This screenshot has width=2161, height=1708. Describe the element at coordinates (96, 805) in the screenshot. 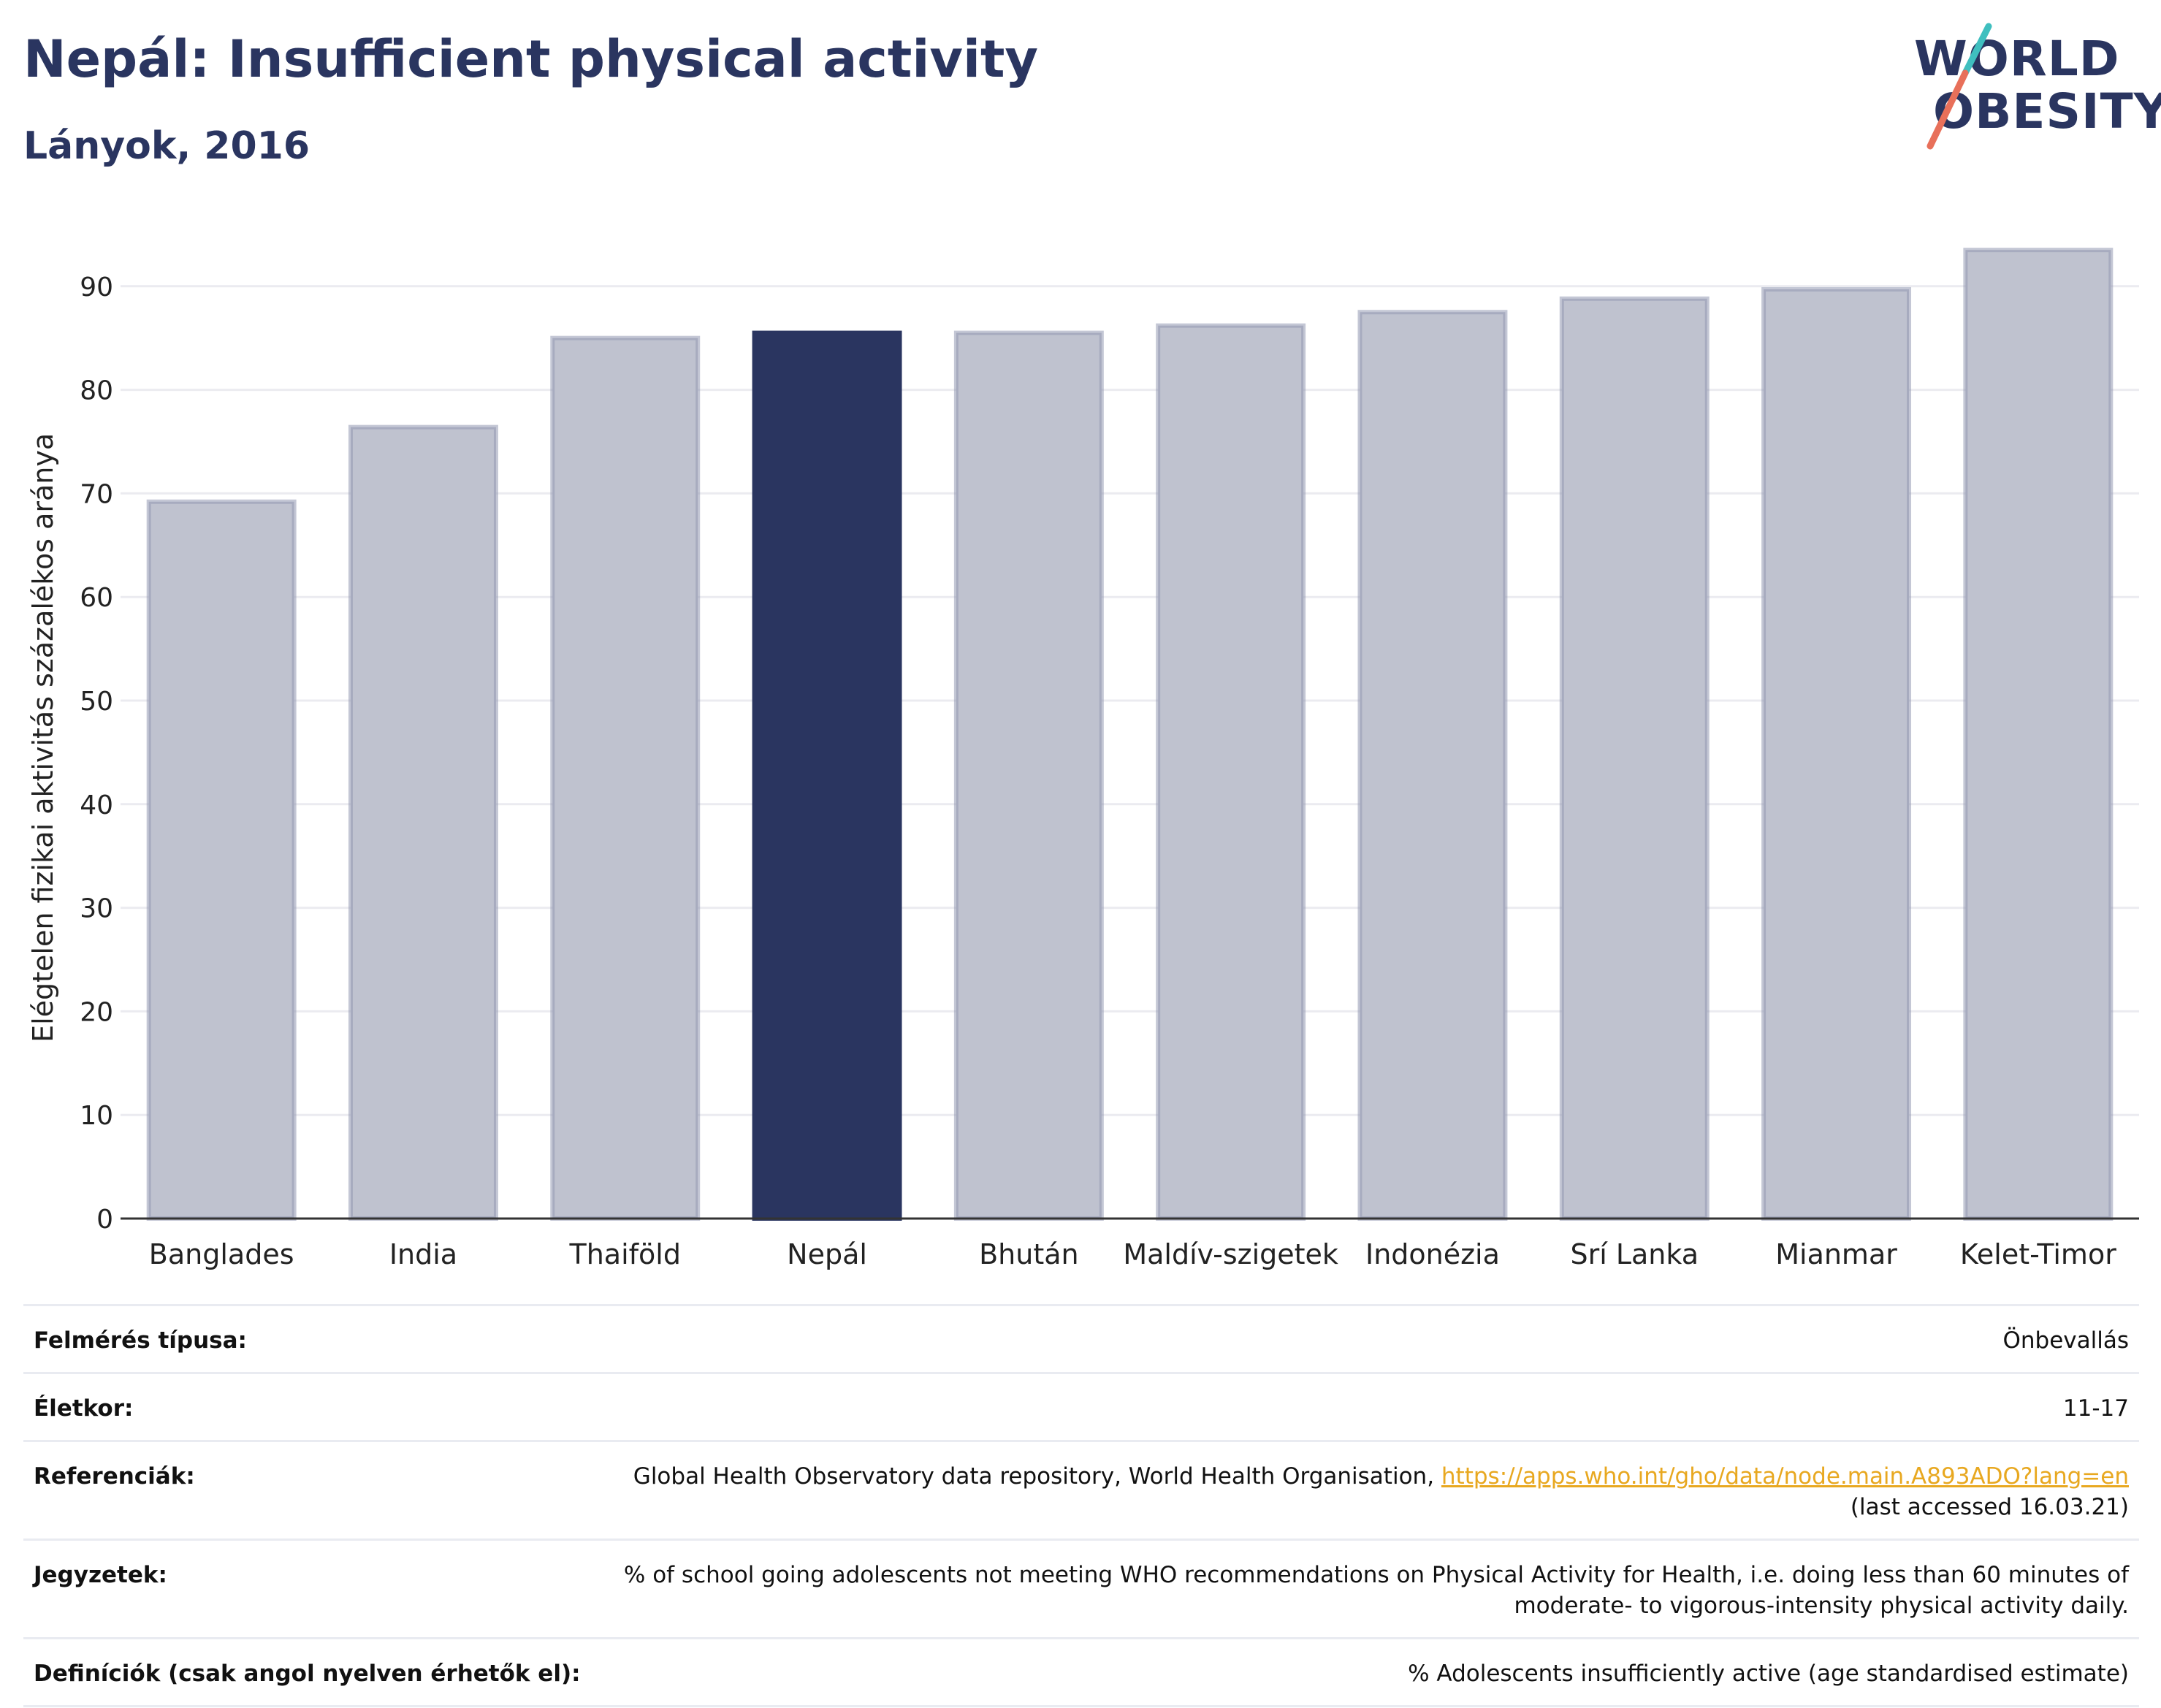

I see `y-tick-label: 40` at that location.